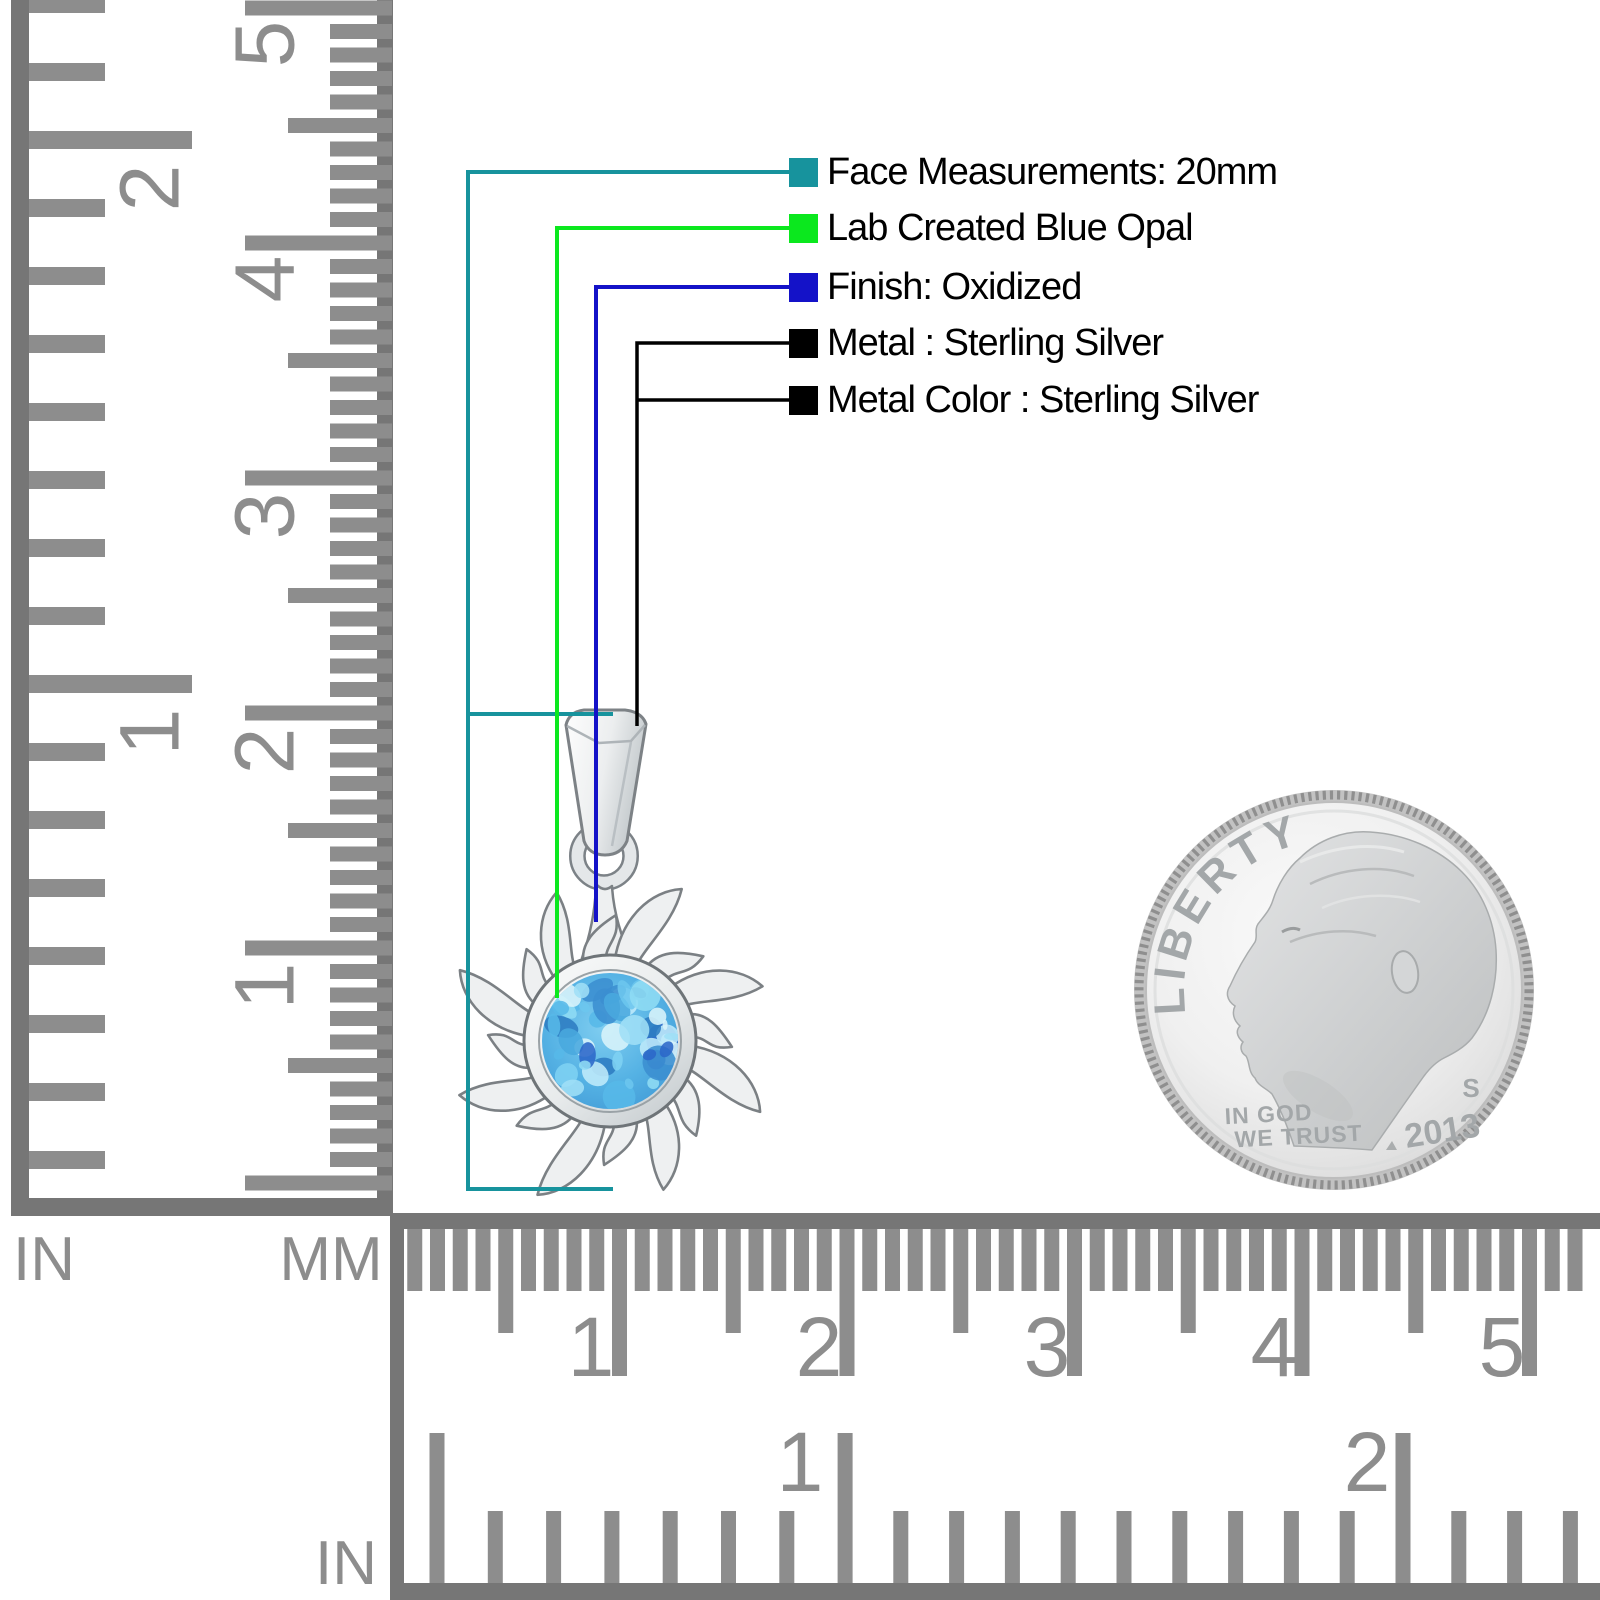 This screenshot has width=1600, height=1600. I want to click on ear, so click(1405, 972).